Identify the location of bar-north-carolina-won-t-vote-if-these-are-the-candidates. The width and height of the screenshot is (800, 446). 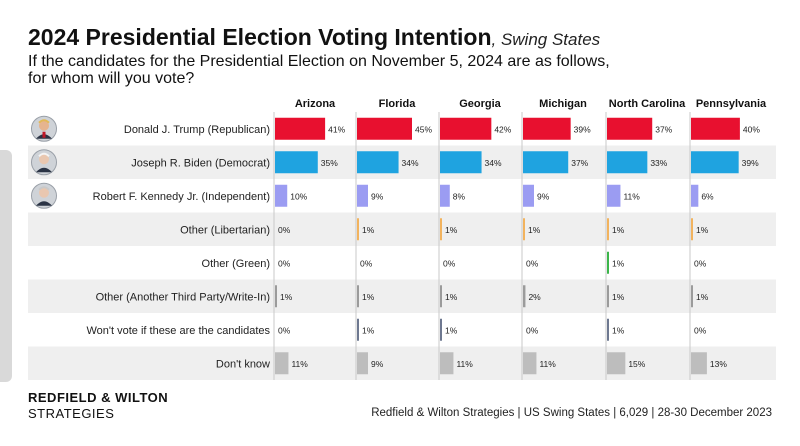
(608, 329).